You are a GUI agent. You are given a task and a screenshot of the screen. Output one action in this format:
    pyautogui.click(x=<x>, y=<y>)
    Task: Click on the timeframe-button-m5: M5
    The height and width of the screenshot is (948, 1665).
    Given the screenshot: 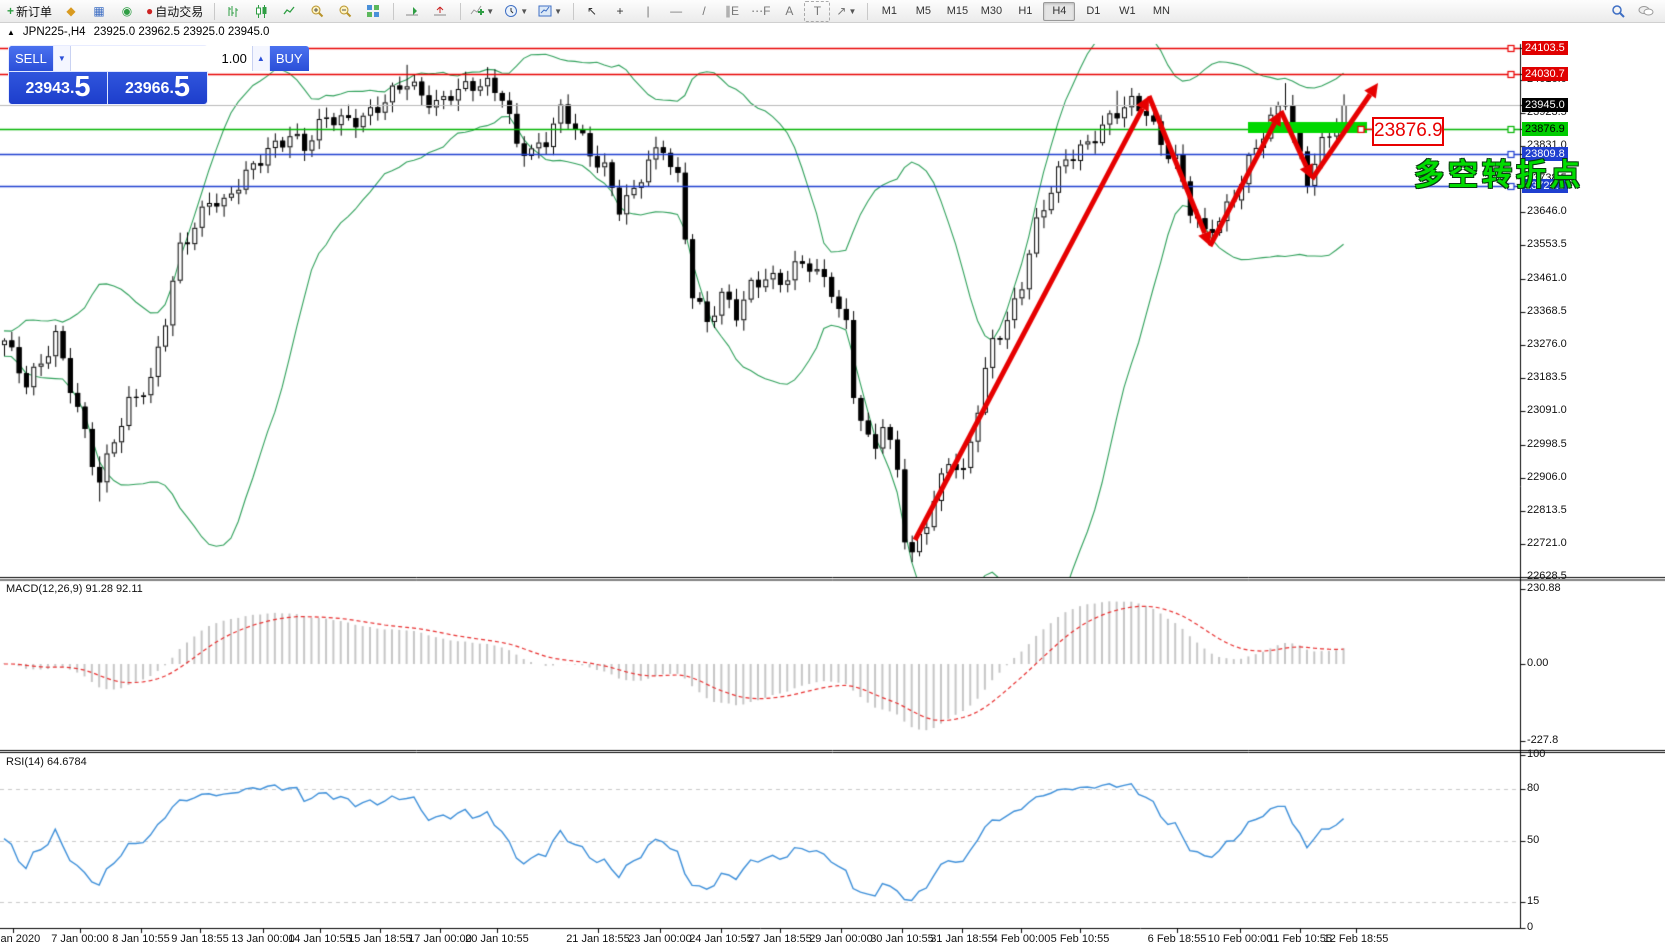 What is the action you would take?
    pyautogui.click(x=923, y=11)
    